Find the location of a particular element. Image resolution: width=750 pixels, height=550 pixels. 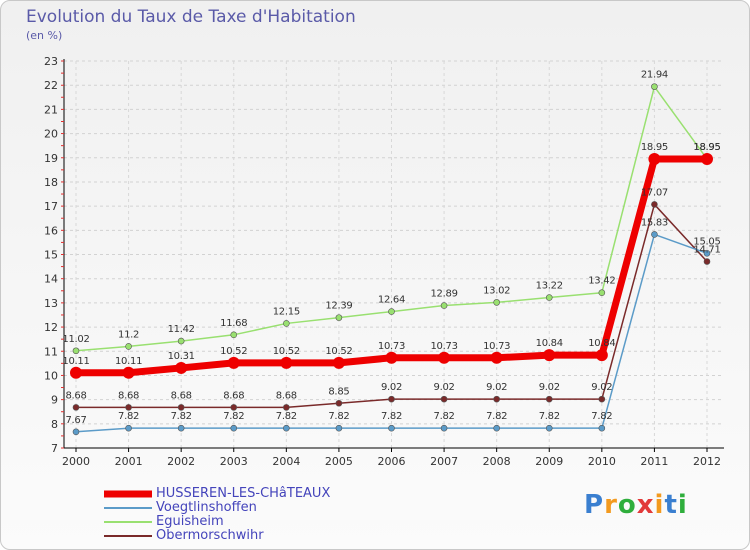

legend-item-husseren: HUSSEREN-LES-CHâTEAUX is located at coordinates (217, 494).